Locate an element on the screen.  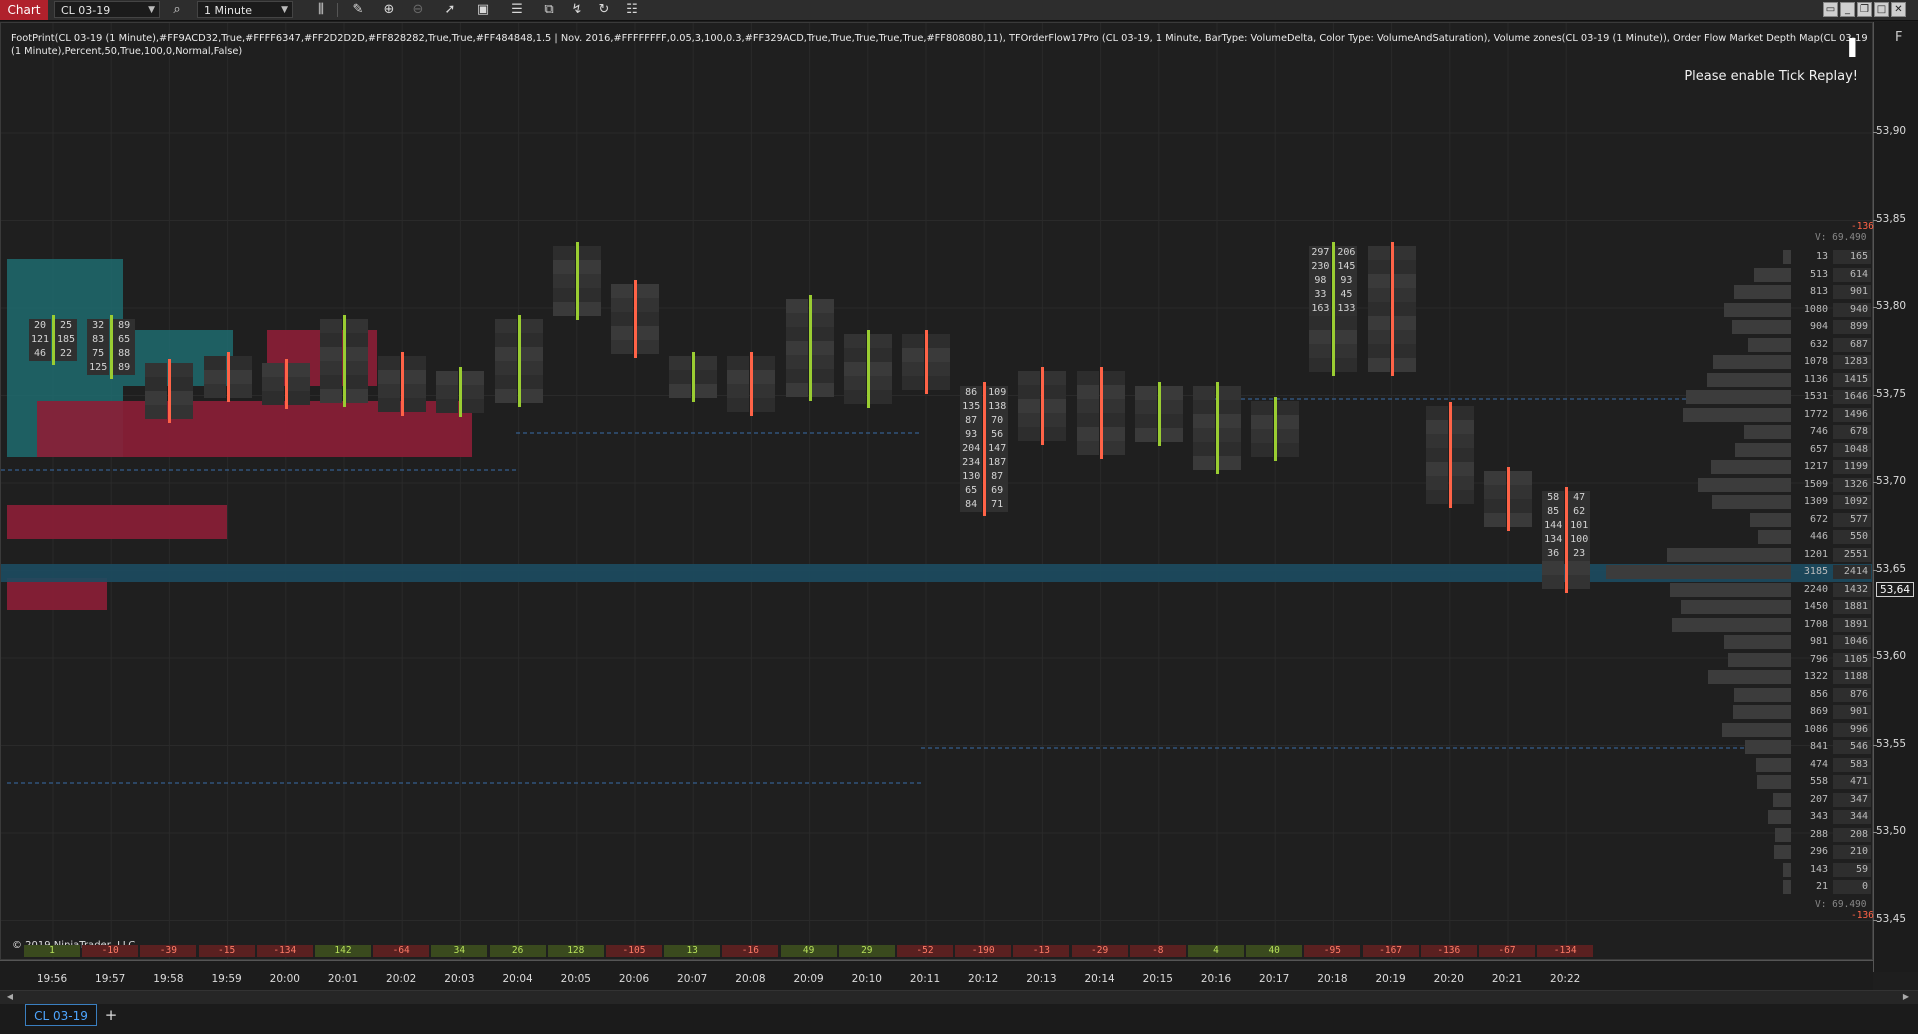
instrument-selector: CL 03-19 ▼ is located at coordinates (107, 9).